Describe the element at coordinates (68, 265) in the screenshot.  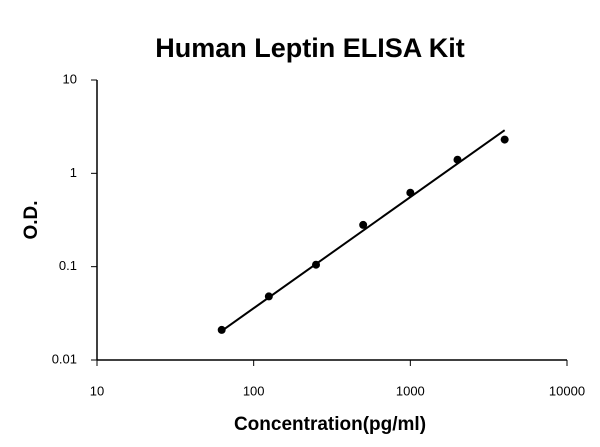
I see `y-tick-label: 0.1` at that location.